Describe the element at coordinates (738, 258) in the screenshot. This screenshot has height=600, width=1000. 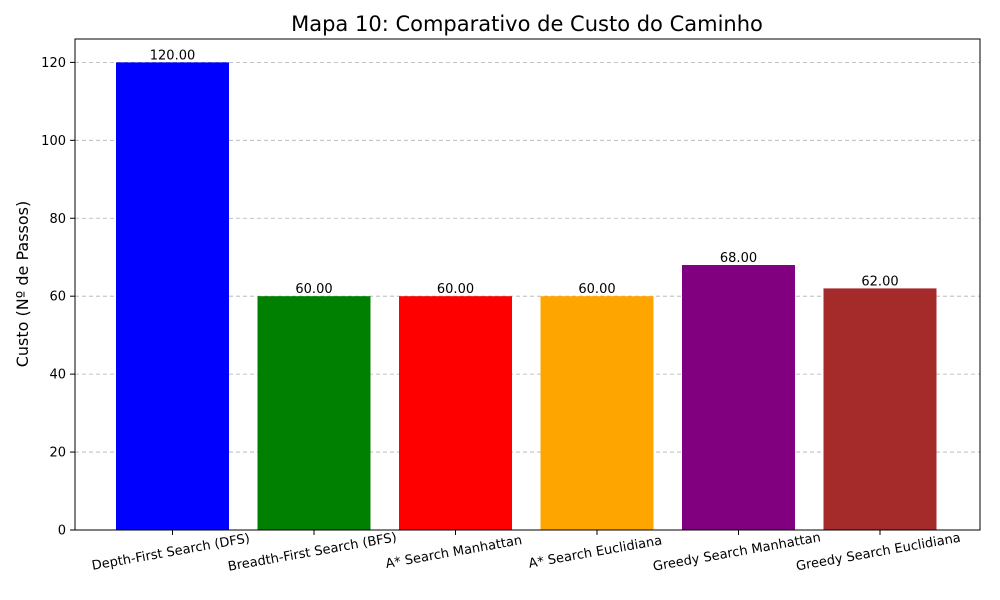
I see `bar-value-label: 68.00` at that location.